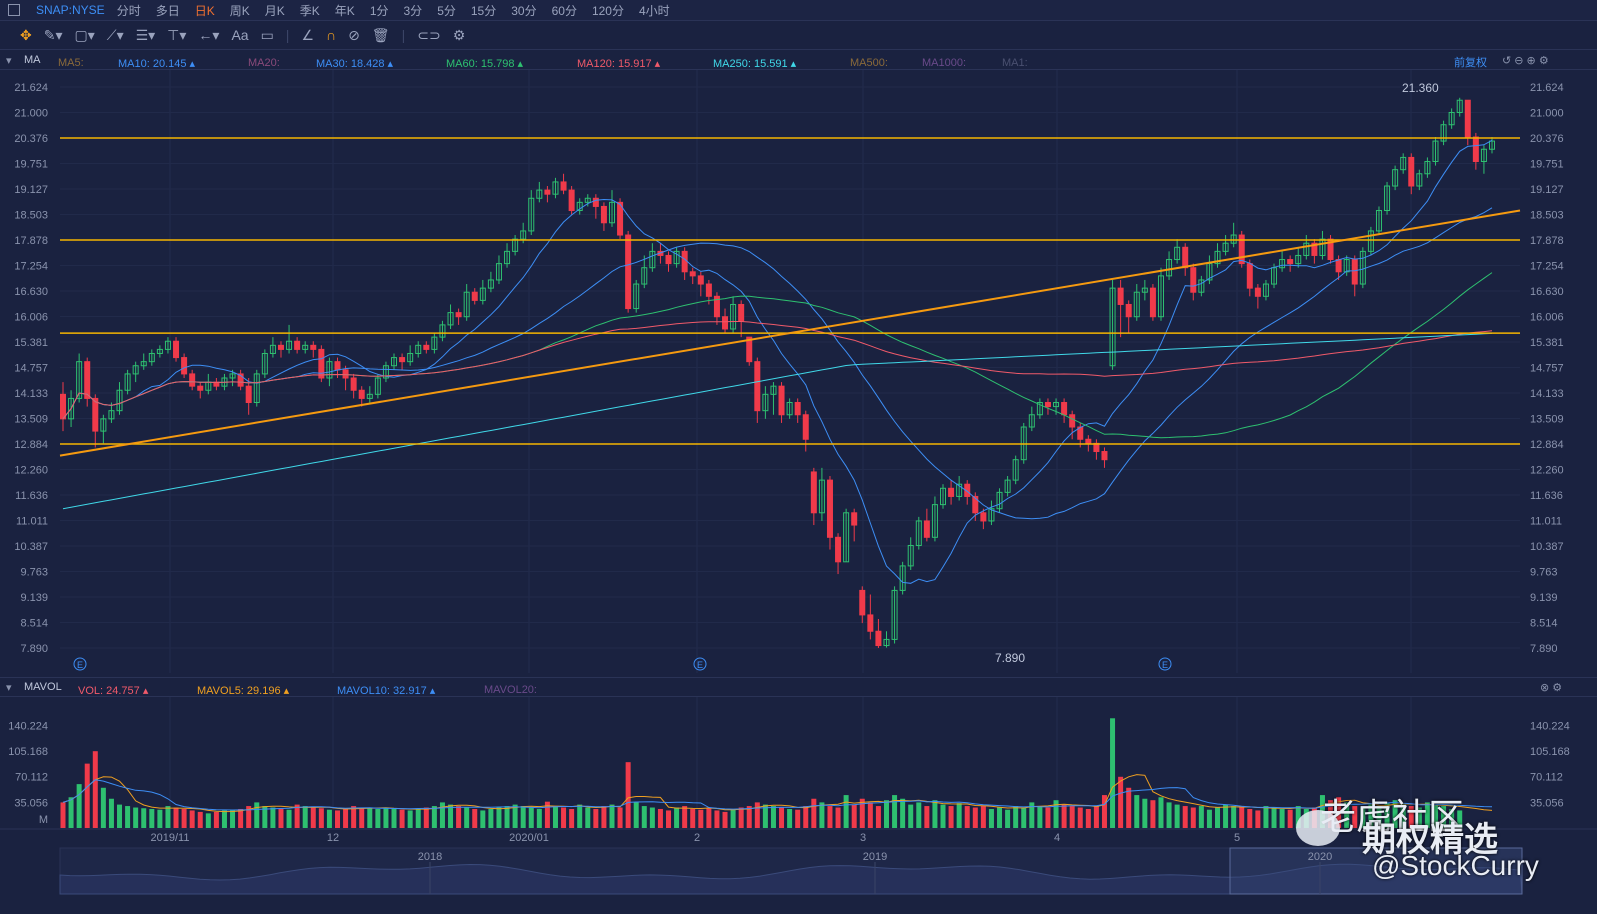 This screenshot has width=1597, height=914. Describe the element at coordinates (429, 34) in the screenshot. I see `link-icon: ⊂⊃` at that location.